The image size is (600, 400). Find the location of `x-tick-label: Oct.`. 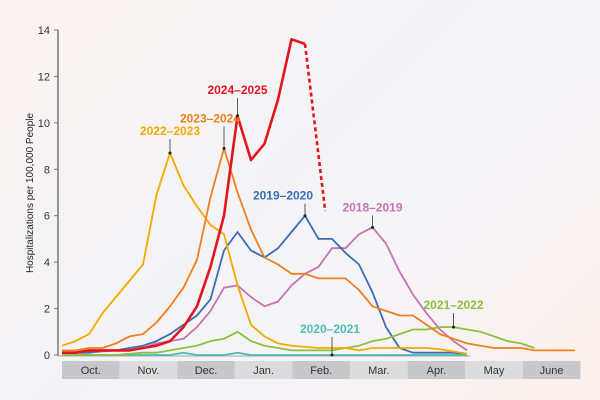

x-tick-label: Oct. is located at coordinates (91, 371).